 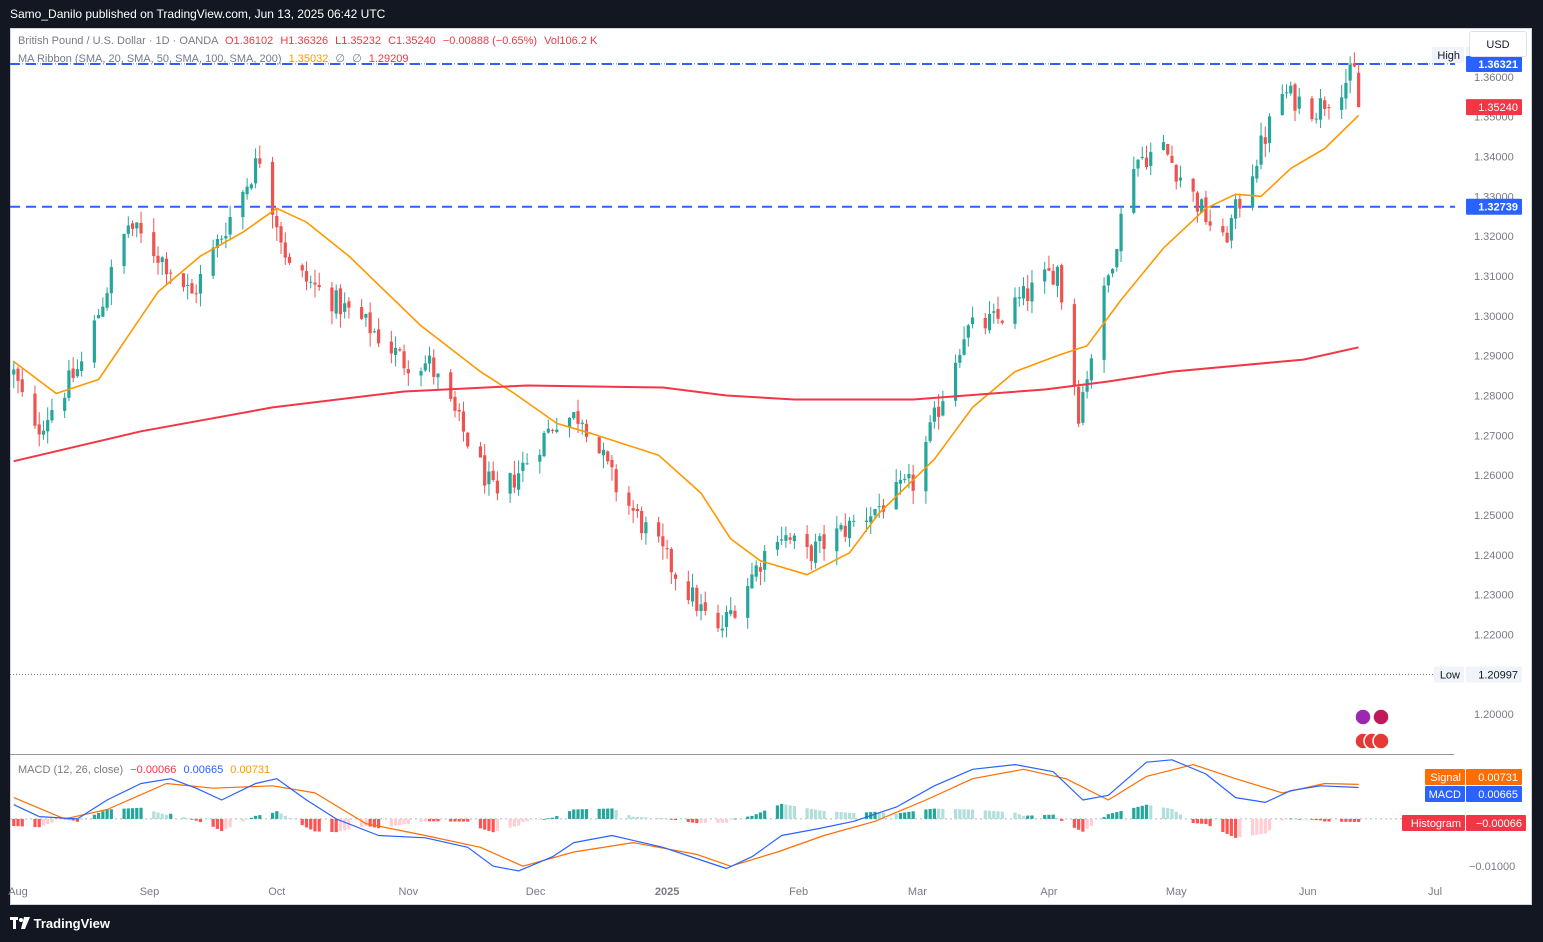 I want to click on high-tag-label-bg, so click(x=1448, y=54).